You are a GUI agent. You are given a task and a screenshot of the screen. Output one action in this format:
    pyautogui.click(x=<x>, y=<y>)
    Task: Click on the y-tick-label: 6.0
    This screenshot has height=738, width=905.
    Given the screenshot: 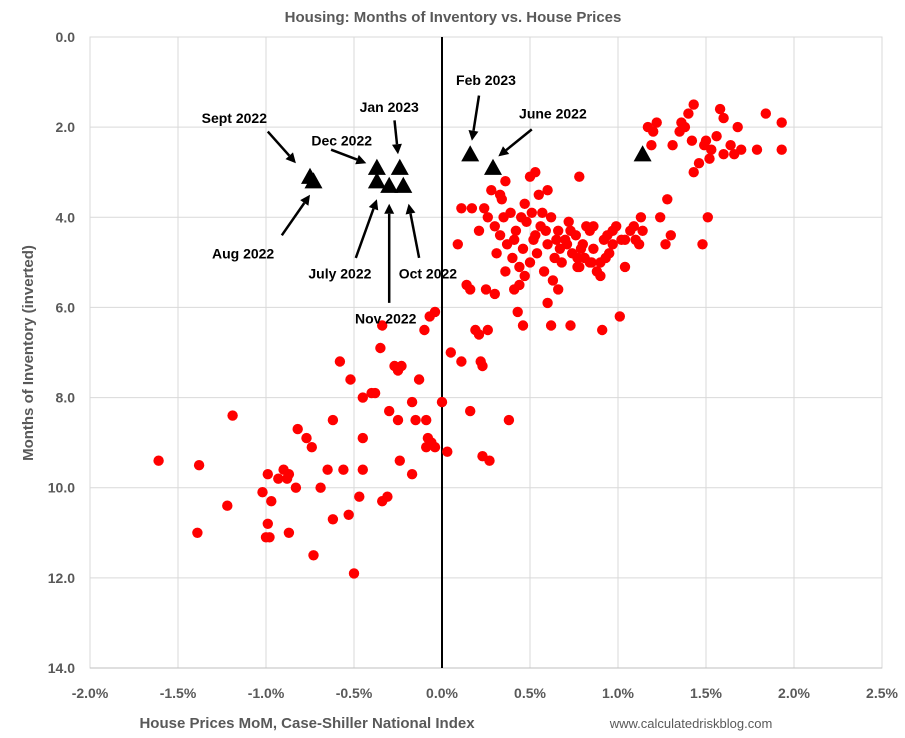 What is the action you would take?
    pyautogui.click(x=66, y=307)
    